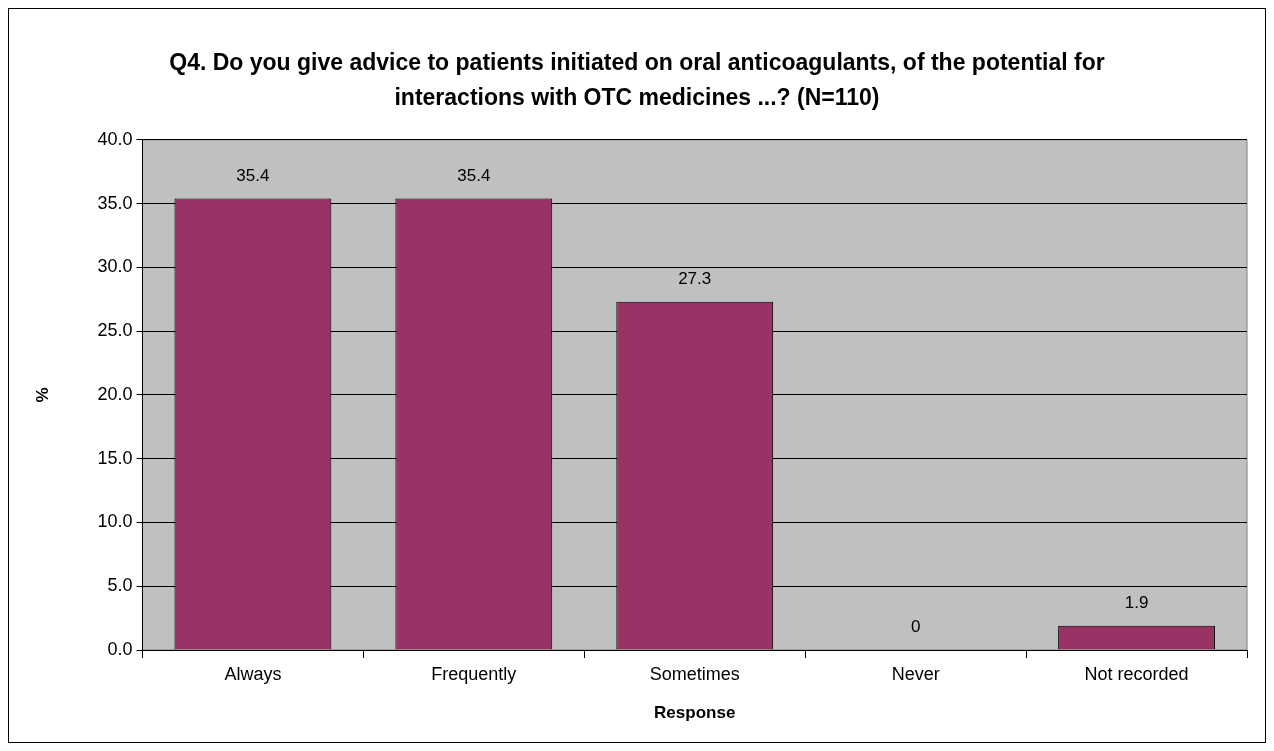  I want to click on y-tick-label: 5.0, so click(120, 585).